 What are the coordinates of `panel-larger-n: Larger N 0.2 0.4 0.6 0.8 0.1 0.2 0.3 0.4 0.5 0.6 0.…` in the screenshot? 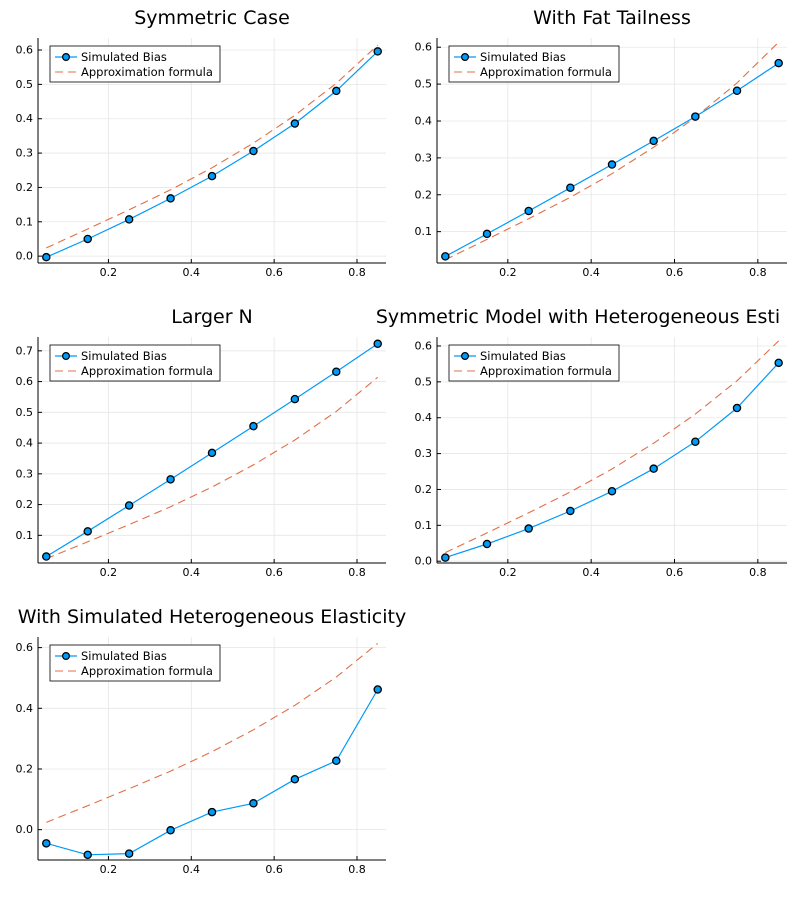 It's located at (201, 442).